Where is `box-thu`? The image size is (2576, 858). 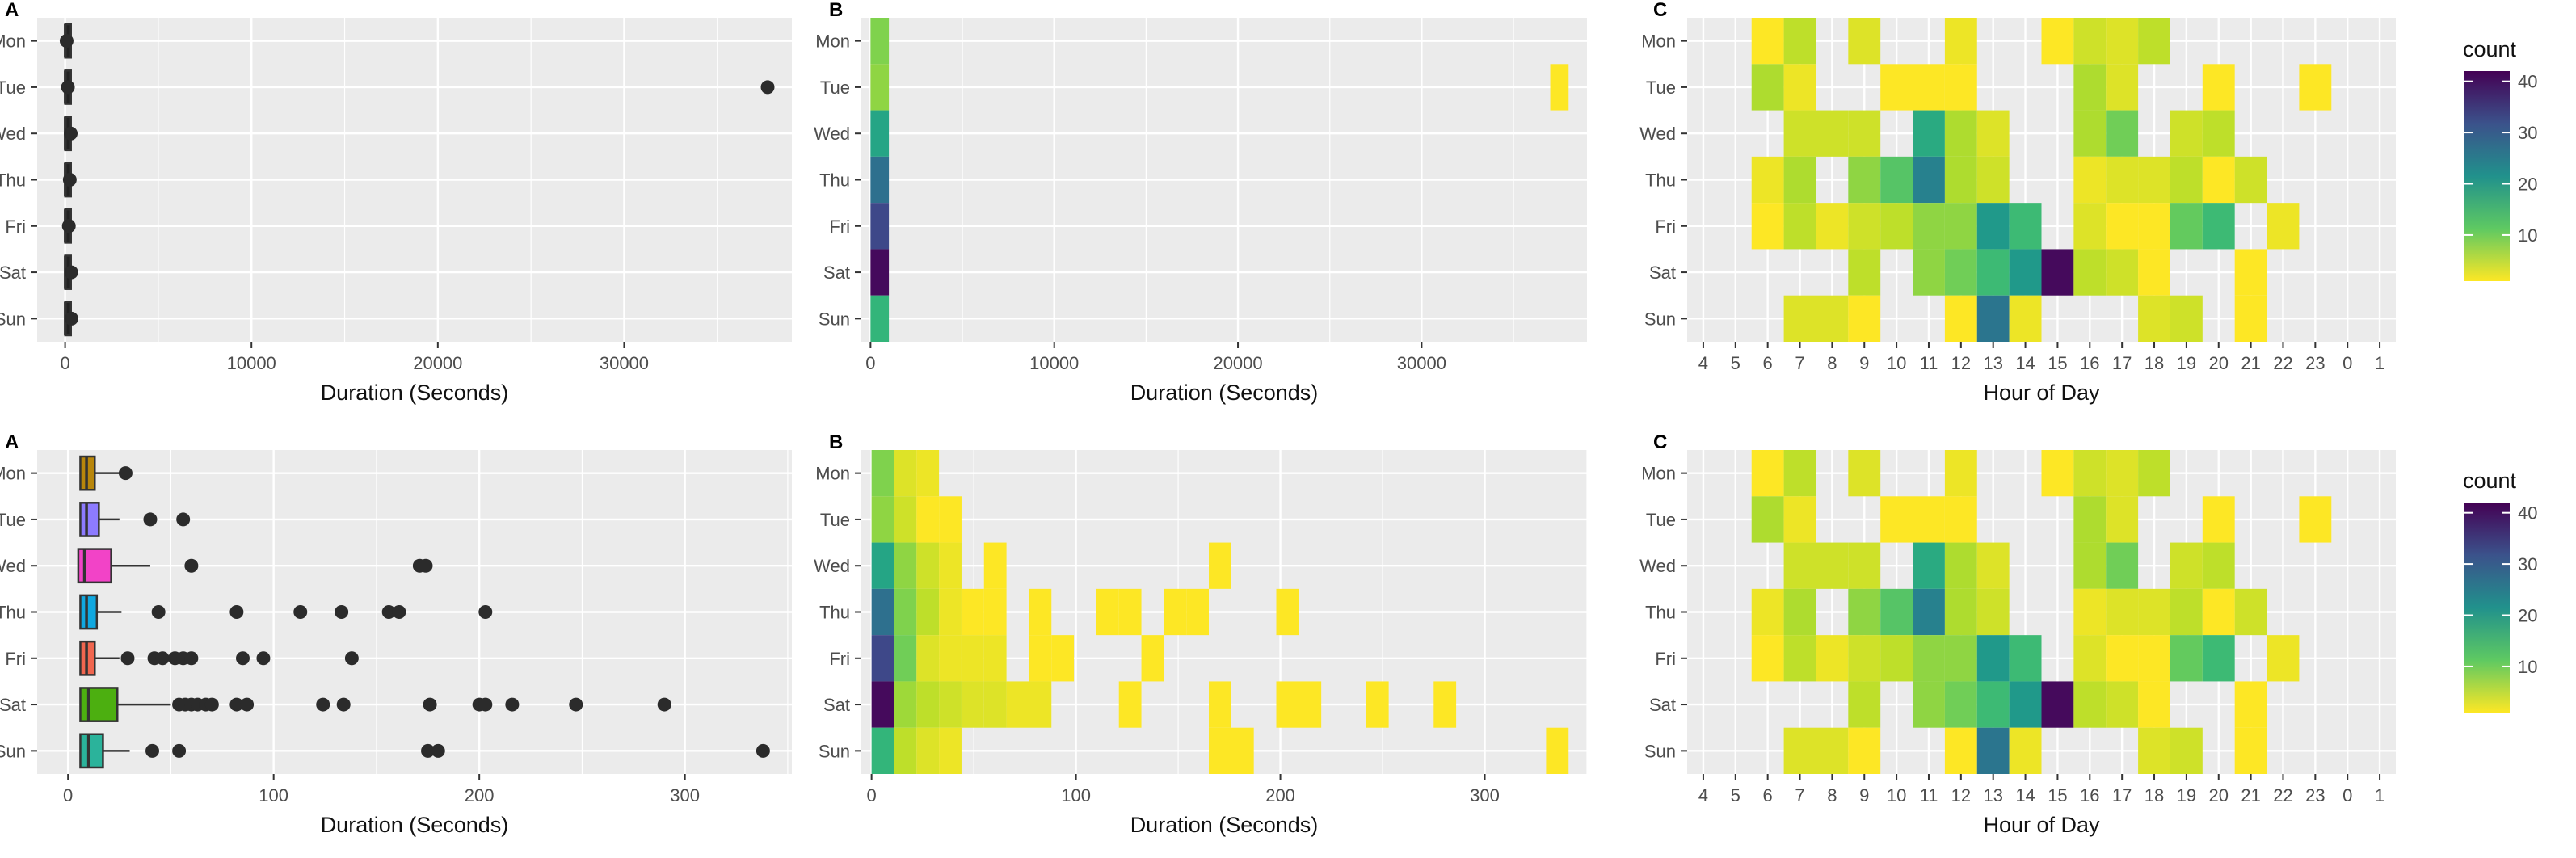 box-thu is located at coordinates (89, 612).